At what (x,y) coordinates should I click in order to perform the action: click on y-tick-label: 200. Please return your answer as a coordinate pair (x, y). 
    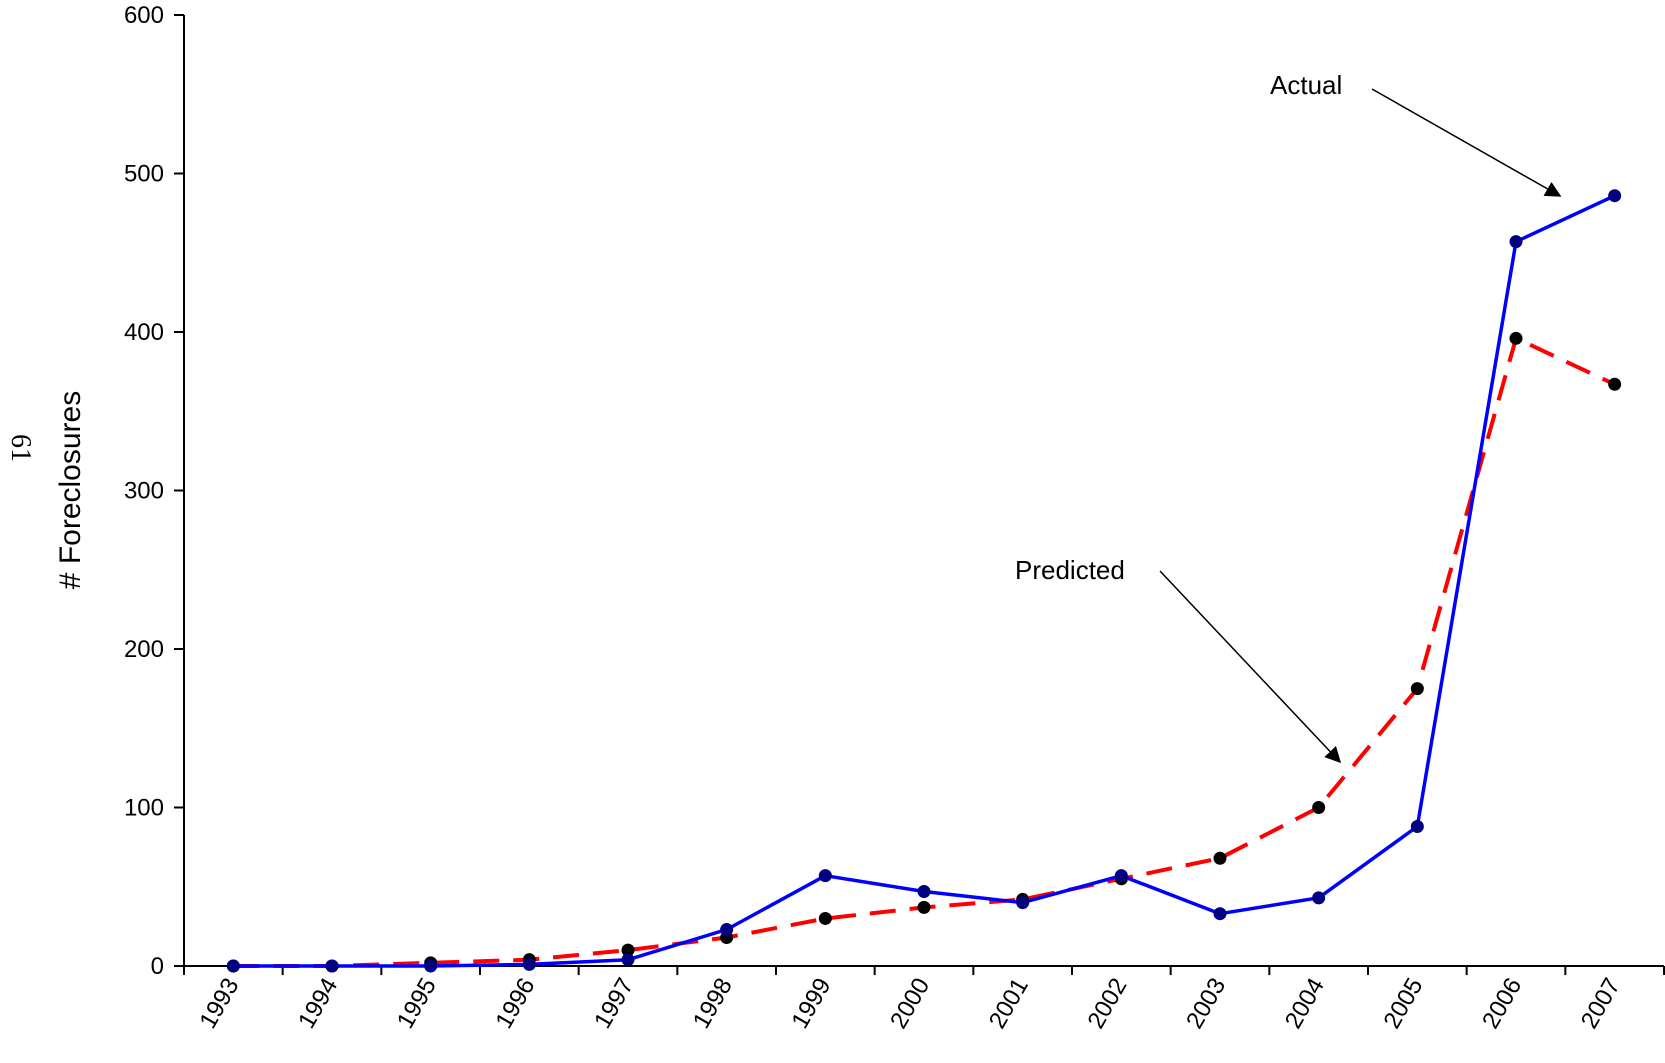
    Looking at the image, I should click on (144, 649).